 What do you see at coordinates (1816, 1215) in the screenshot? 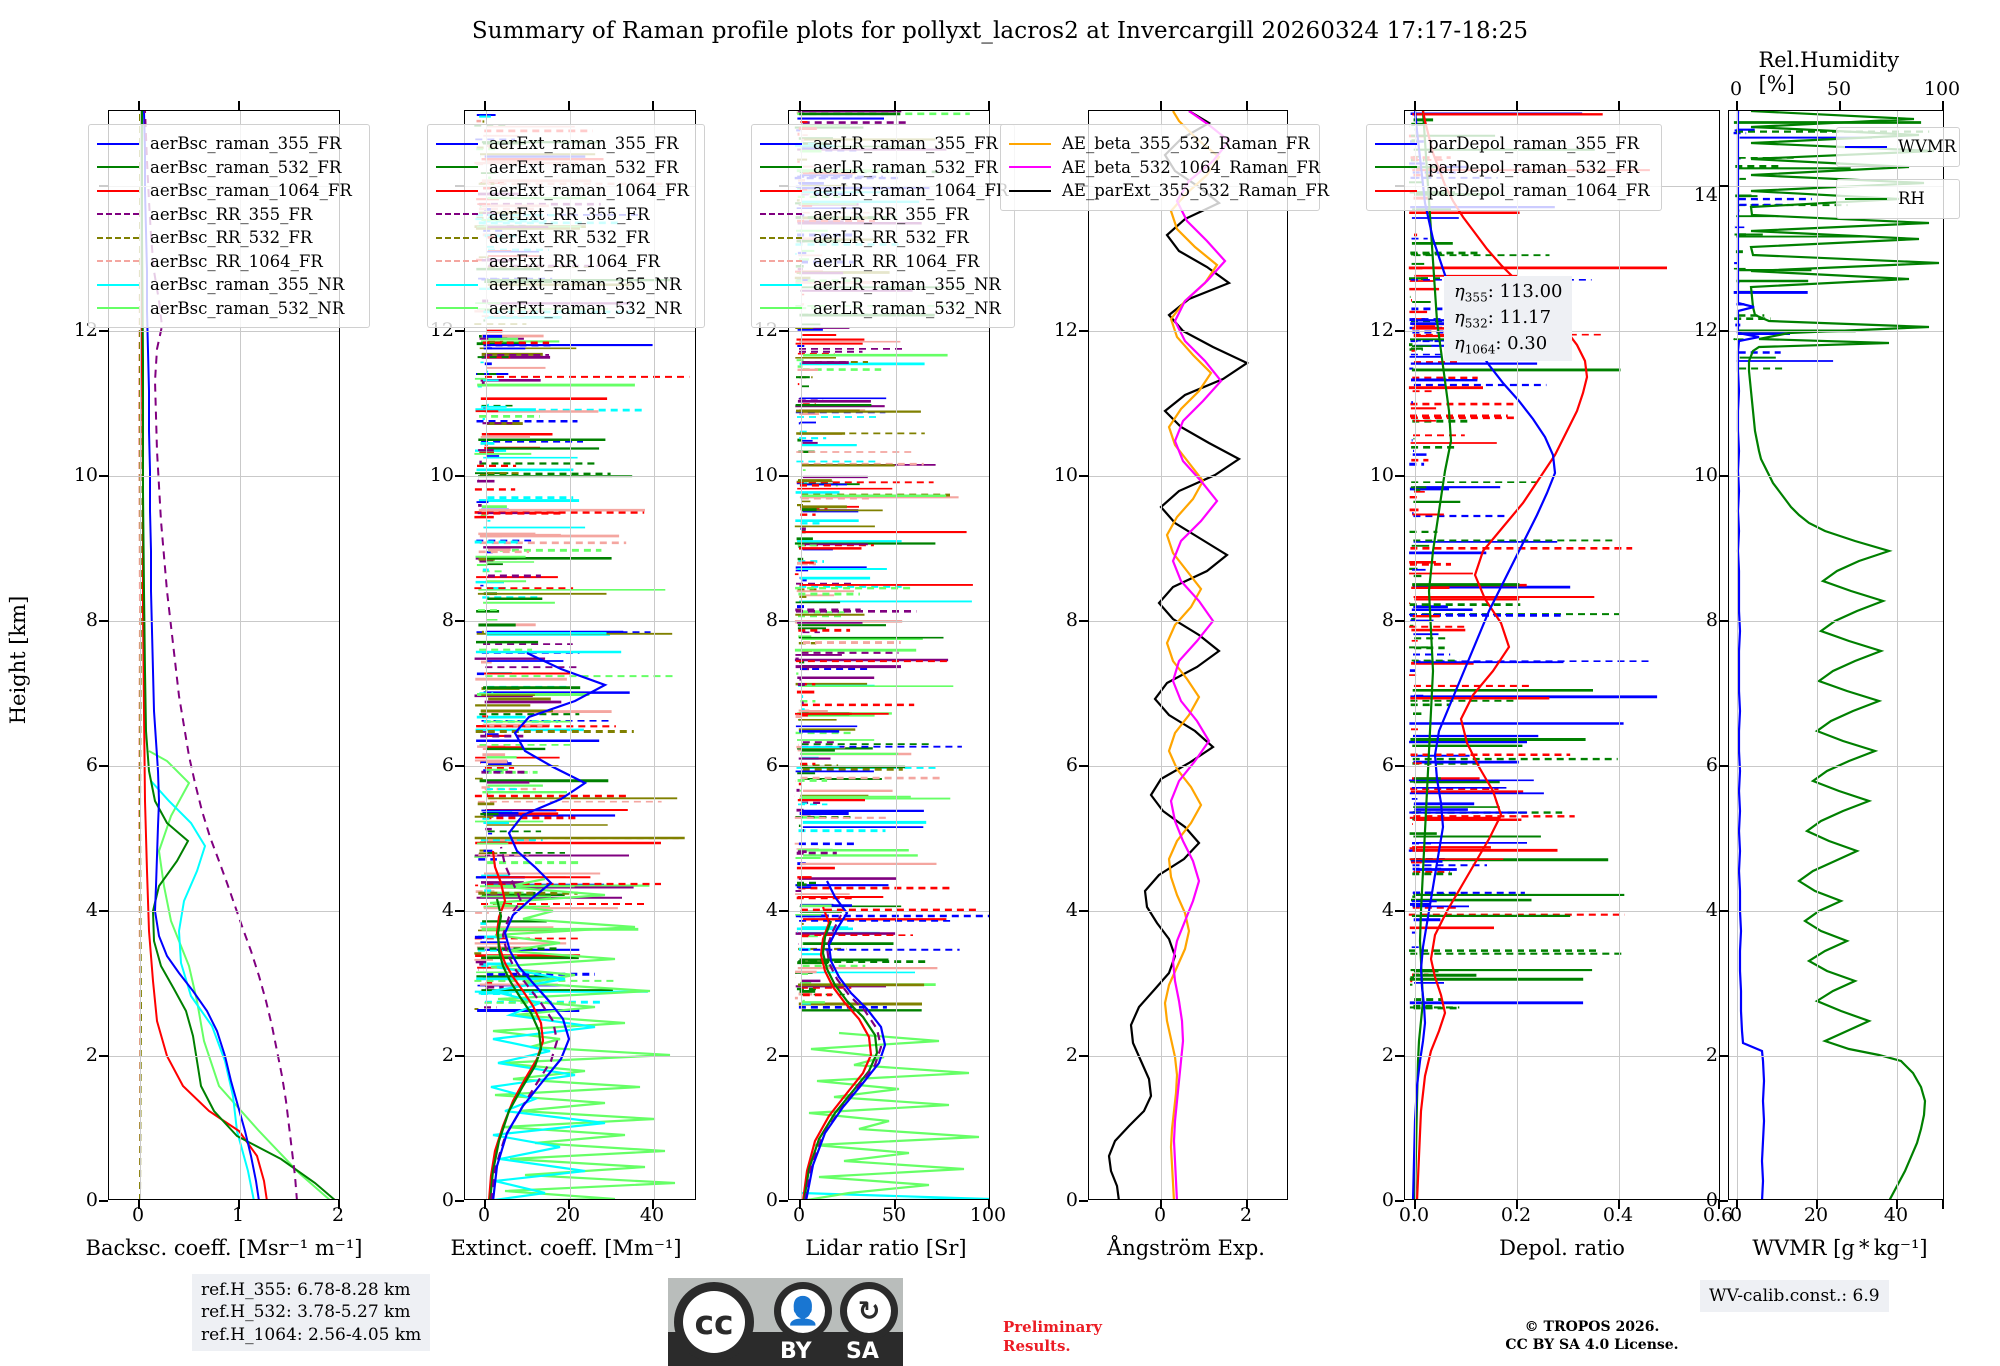
I see `xticklabel-wv-1: 20` at bounding box center [1816, 1215].